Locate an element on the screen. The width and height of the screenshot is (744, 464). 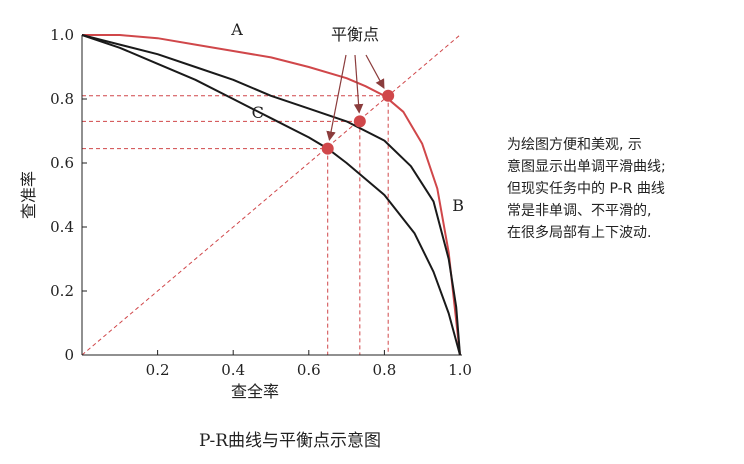
note-line: 常是非单调、不平滑的, is located at coordinates (579, 211).